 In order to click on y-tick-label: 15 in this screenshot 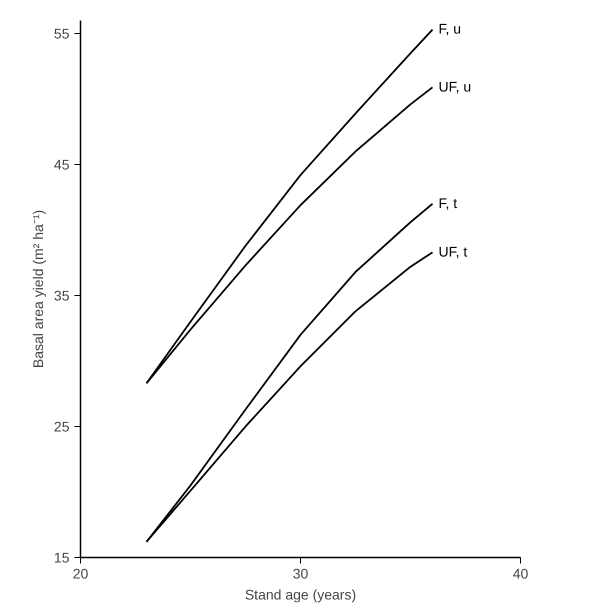, I will do `click(62, 558)`.